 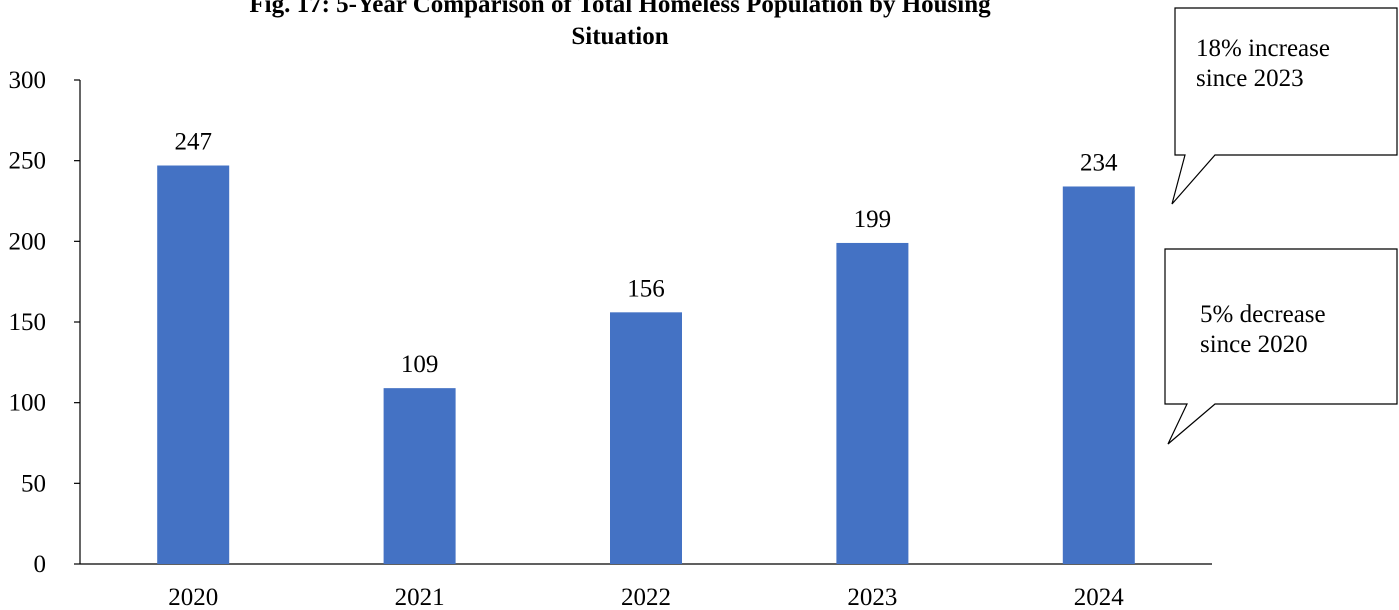 What do you see at coordinates (193, 142) in the screenshot?
I see `data-label-2020: 247` at bounding box center [193, 142].